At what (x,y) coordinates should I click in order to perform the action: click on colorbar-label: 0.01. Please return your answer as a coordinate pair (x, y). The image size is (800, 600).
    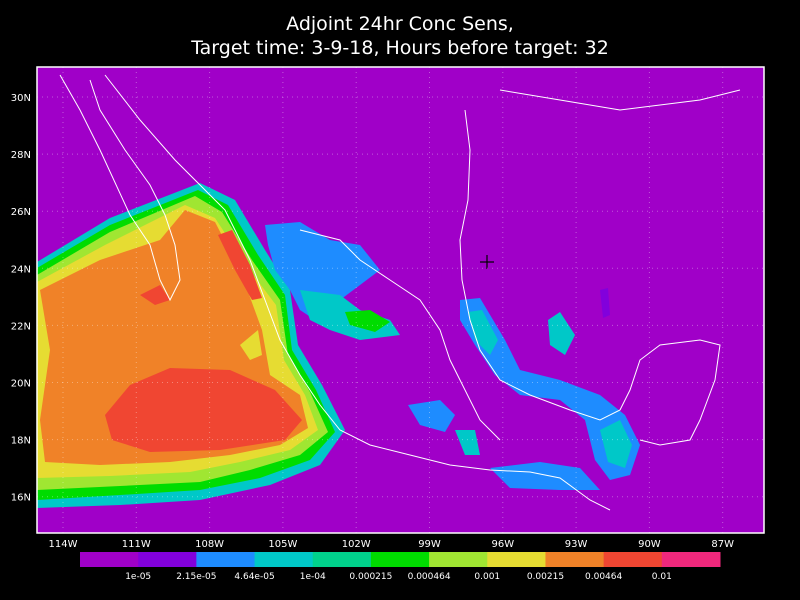
    Looking at the image, I should click on (662, 577).